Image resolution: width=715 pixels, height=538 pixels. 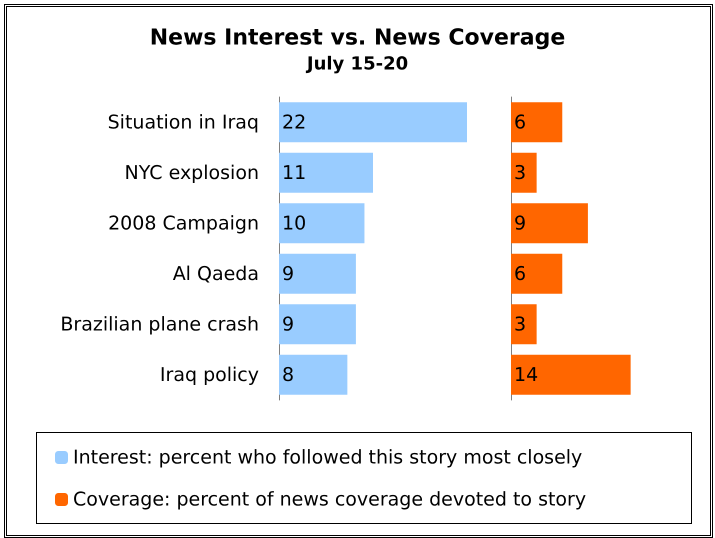 I want to click on data-label: 22, so click(x=294, y=122).